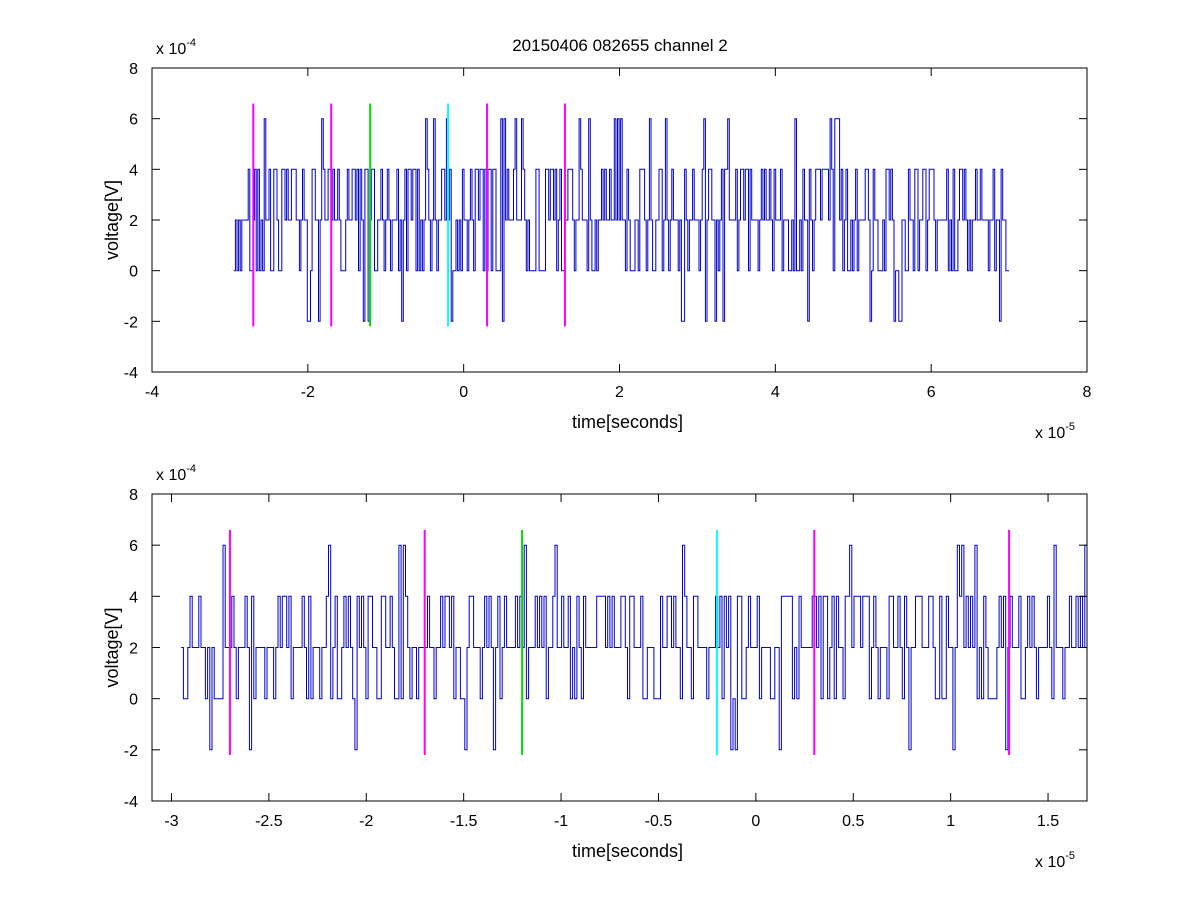 This screenshot has width=1200, height=900. Describe the element at coordinates (1087, 392) in the screenshot. I see `x-tick-label: 8` at that location.